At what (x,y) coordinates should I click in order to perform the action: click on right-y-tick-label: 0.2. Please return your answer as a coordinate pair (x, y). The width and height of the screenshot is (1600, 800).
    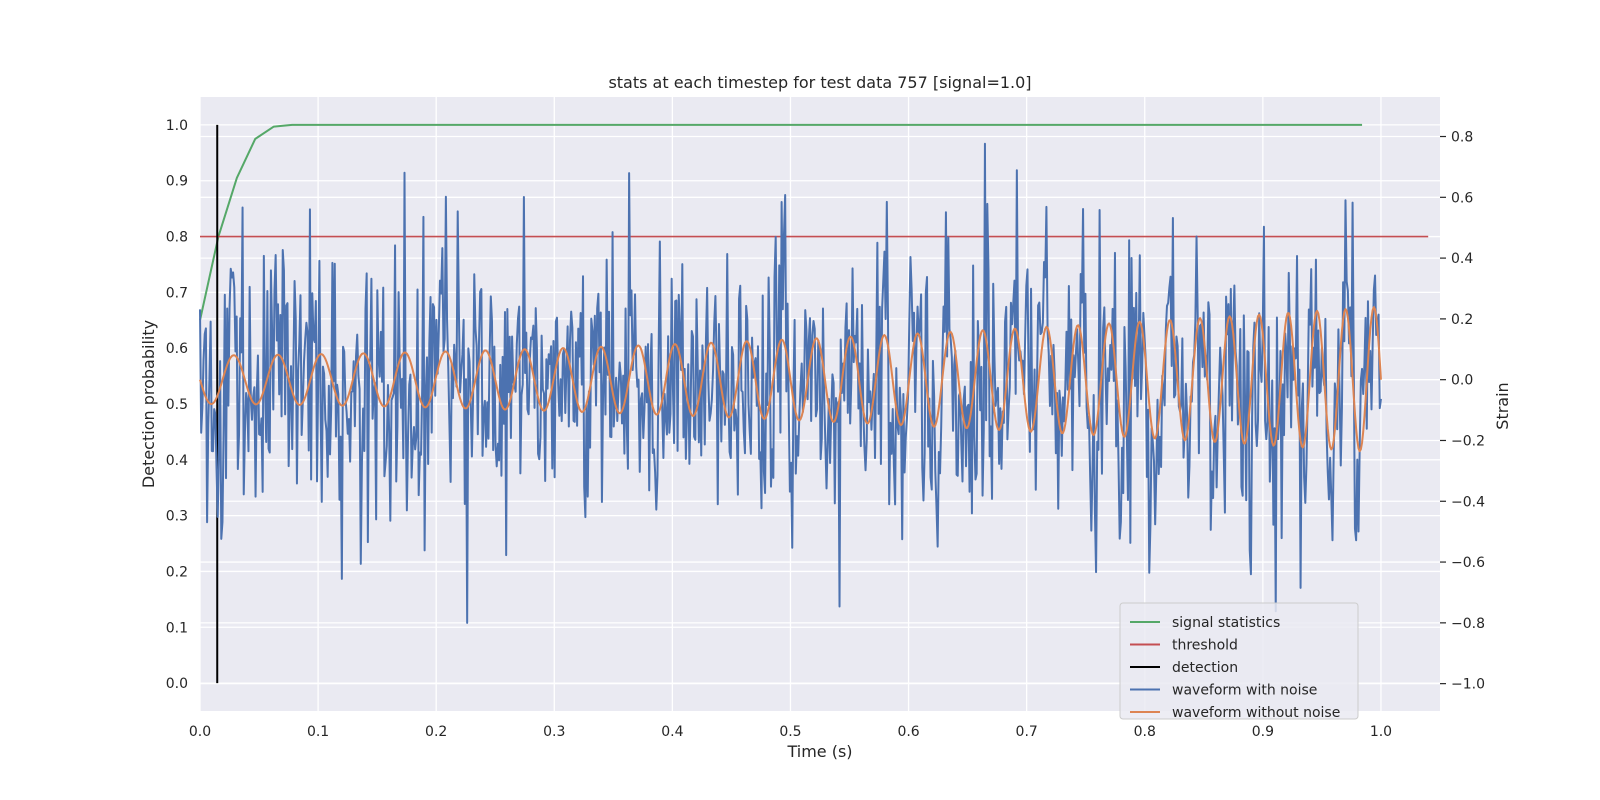
    Looking at the image, I should click on (1462, 320).